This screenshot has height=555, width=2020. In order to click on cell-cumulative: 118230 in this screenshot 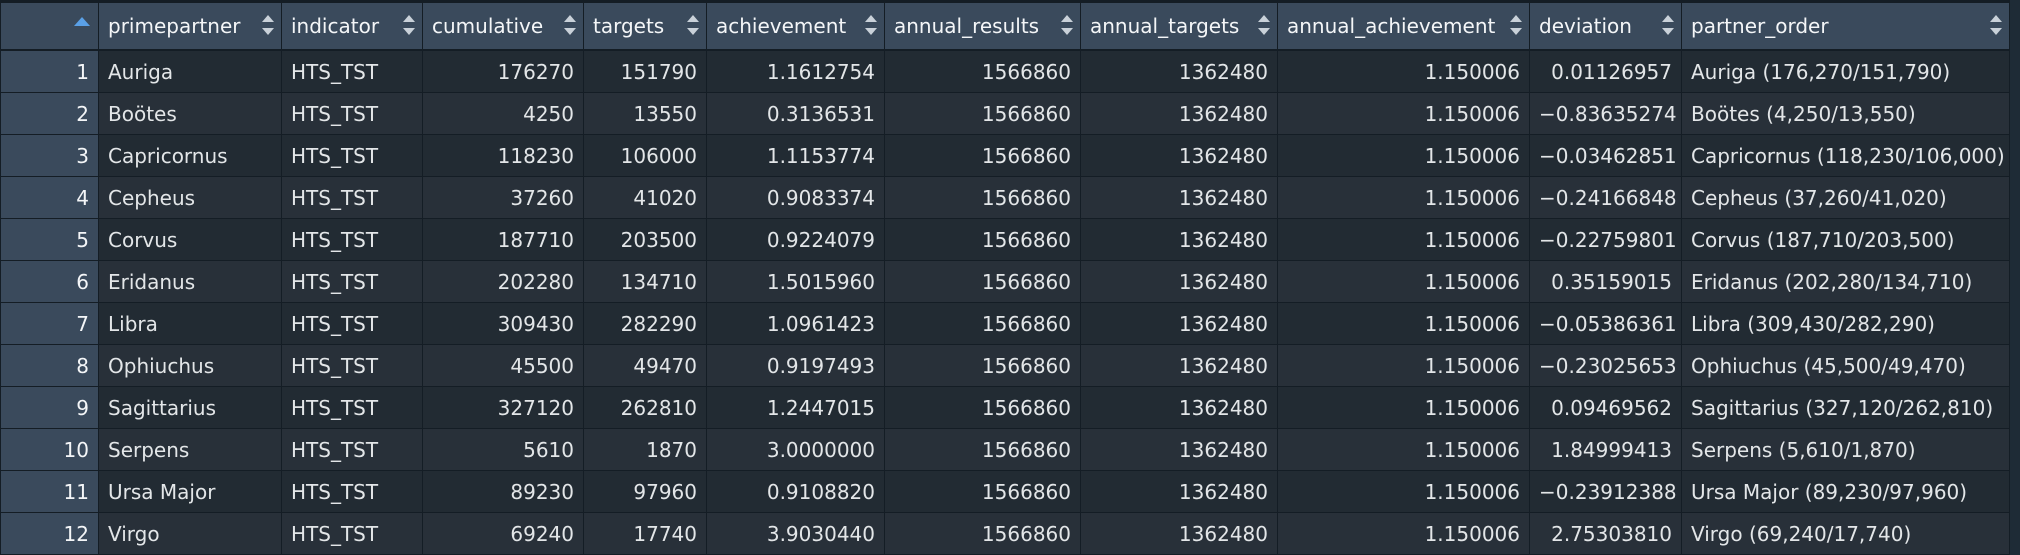, I will do `click(503, 155)`.